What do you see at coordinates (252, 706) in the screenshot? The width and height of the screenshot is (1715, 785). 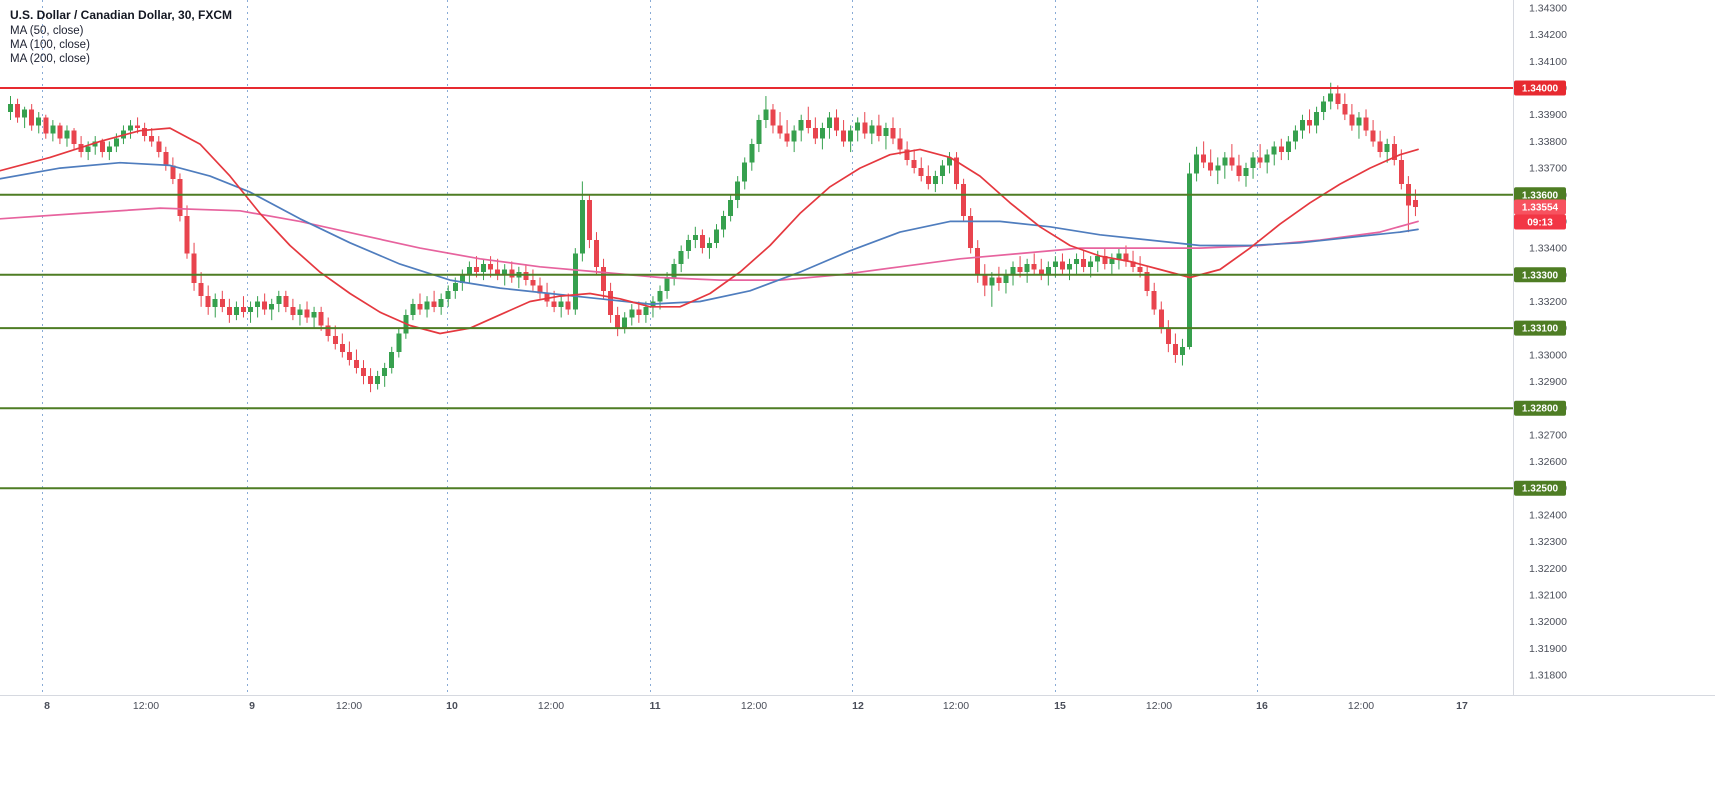 I see `time-axis-label: 9` at bounding box center [252, 706].